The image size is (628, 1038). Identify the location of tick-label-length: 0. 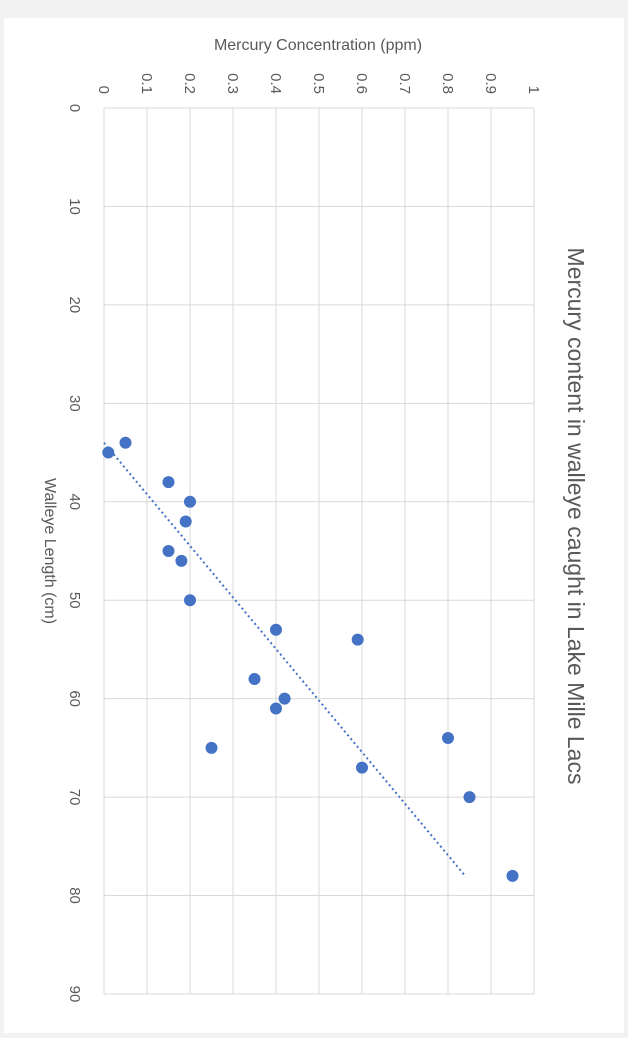
(74, 108).